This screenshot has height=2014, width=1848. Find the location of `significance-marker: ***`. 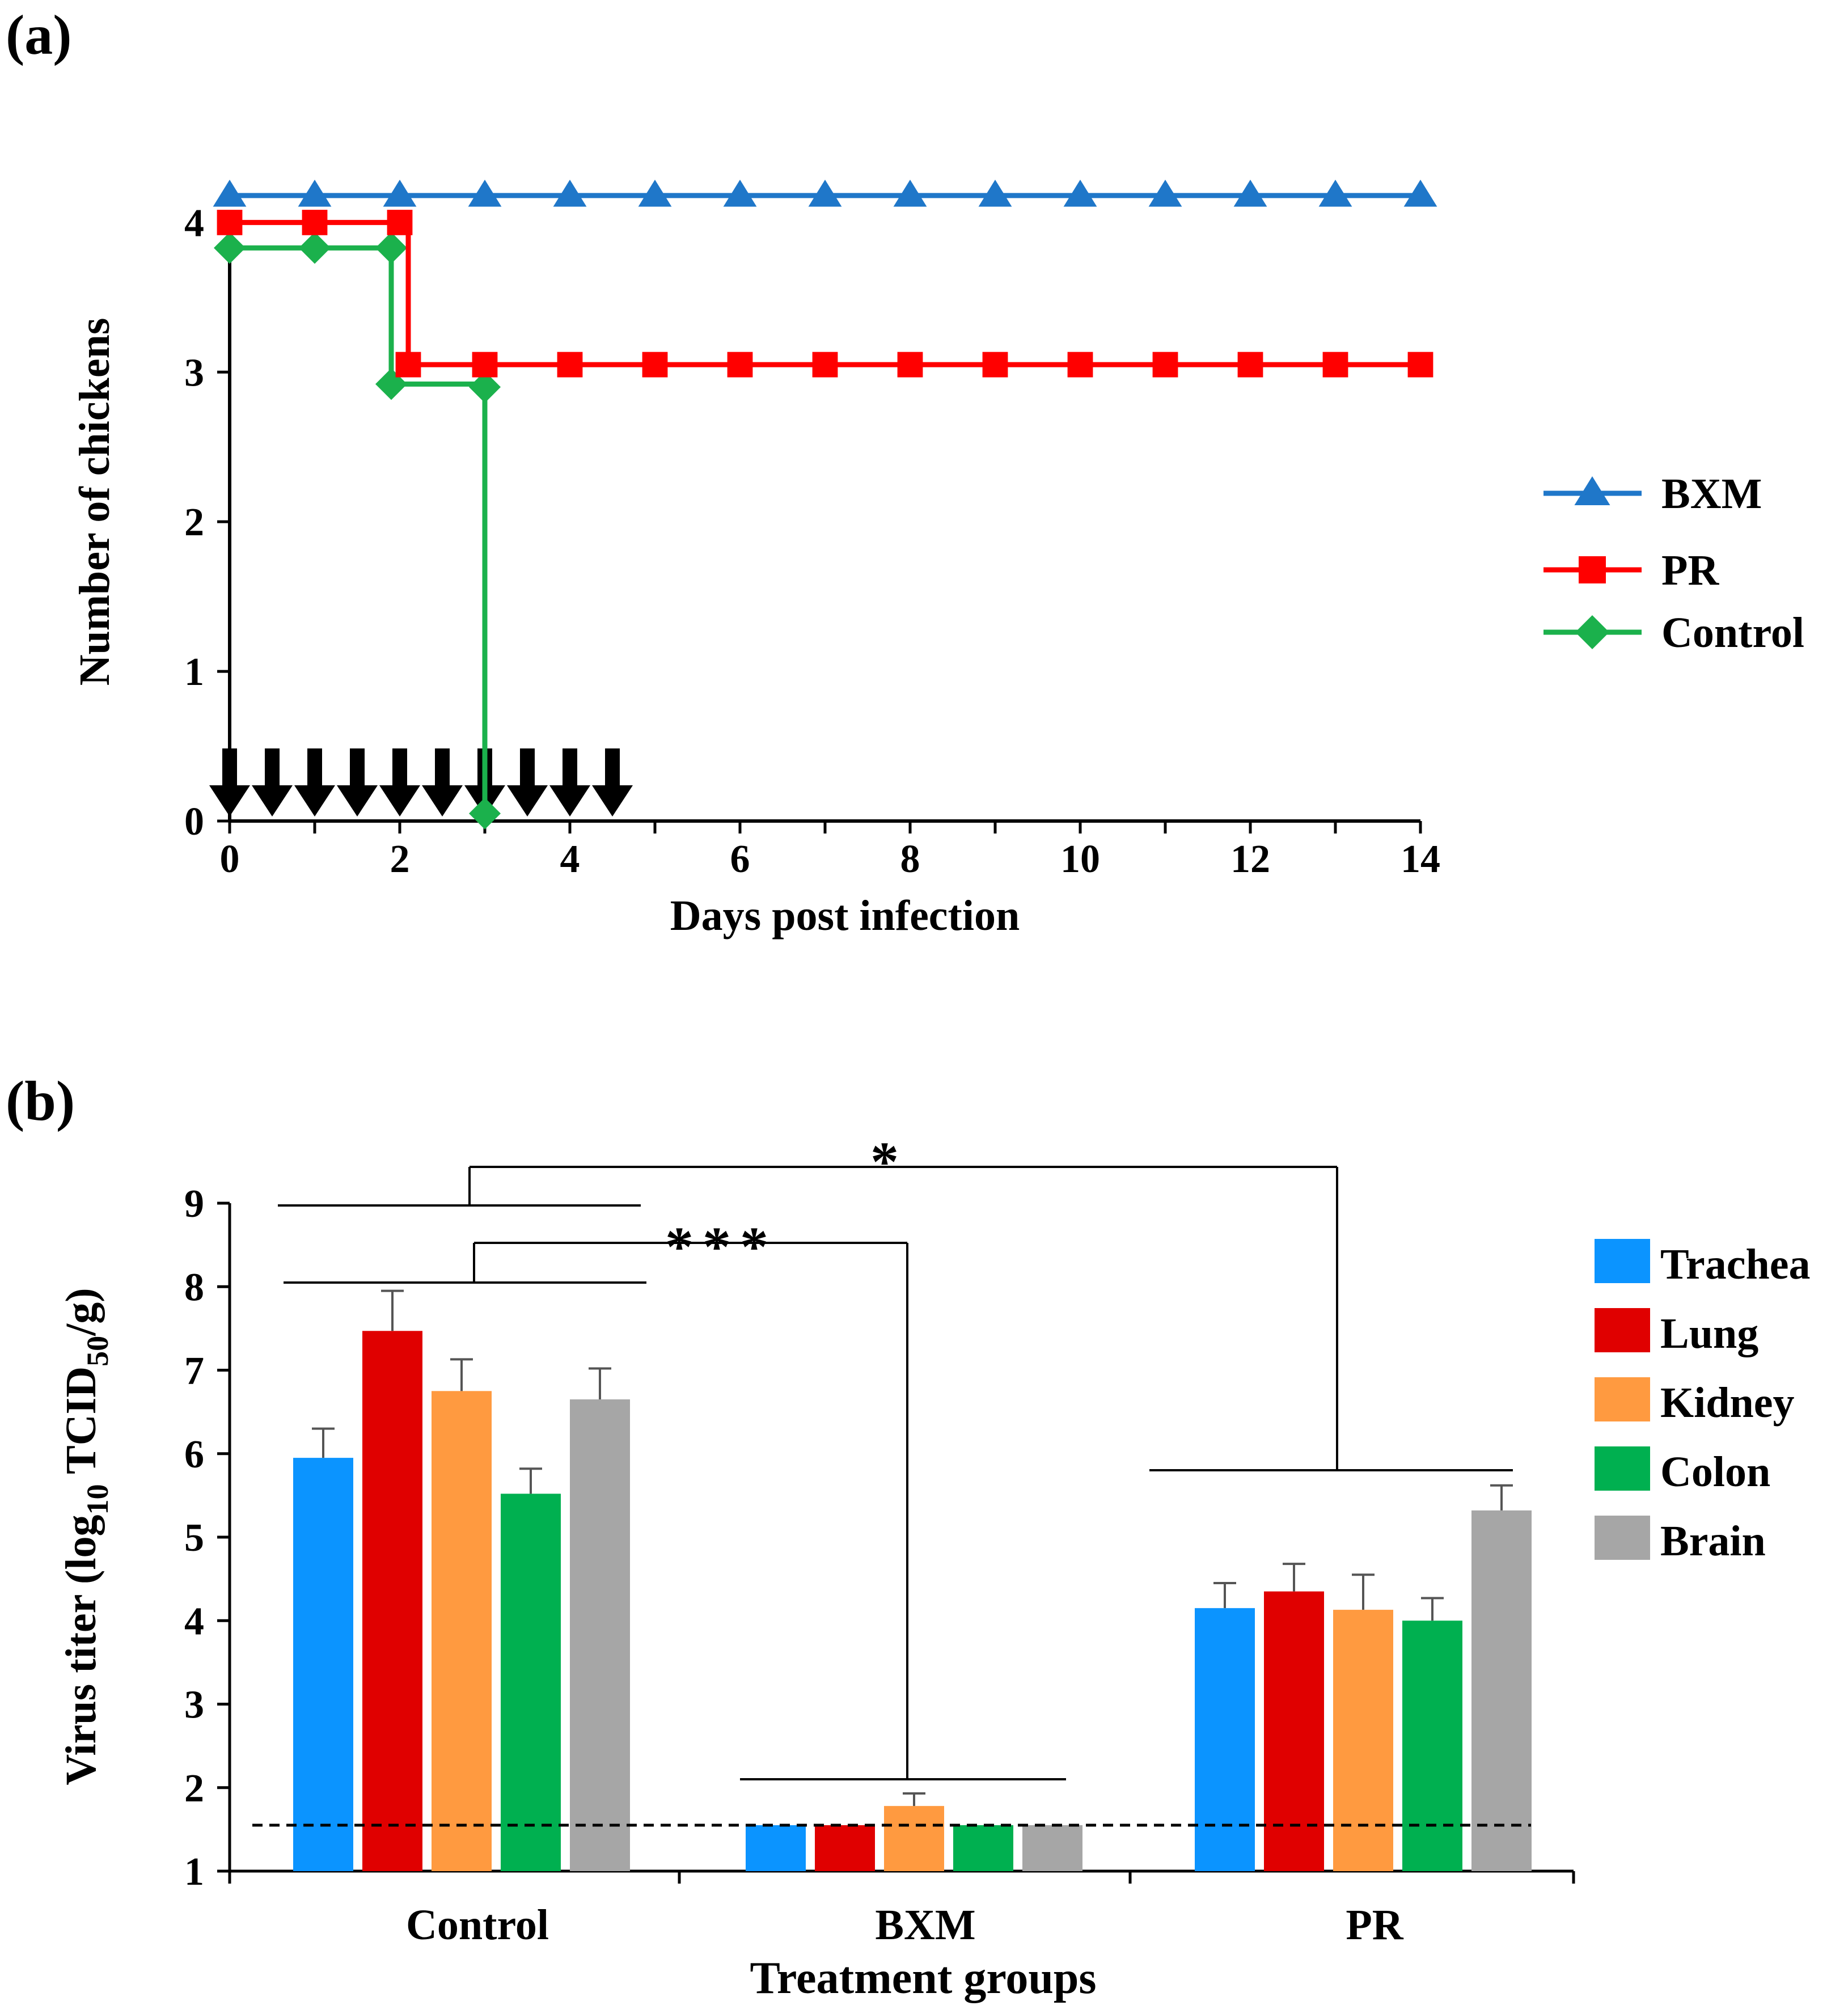

significance-marker: *** is located at coordinates (721, 1246).